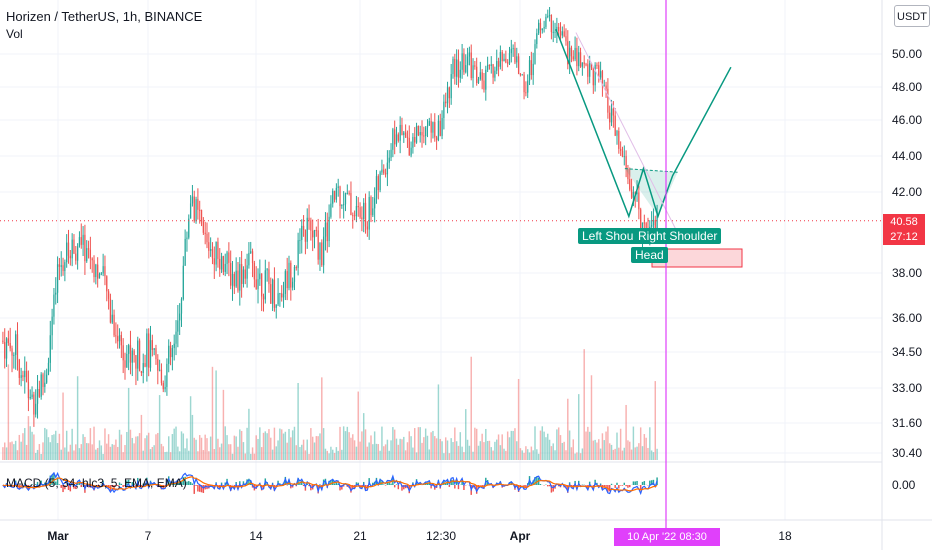 This screenshot has width=932, height=550. I want to click on price-tick-3: 44.00, so click(907, 156).